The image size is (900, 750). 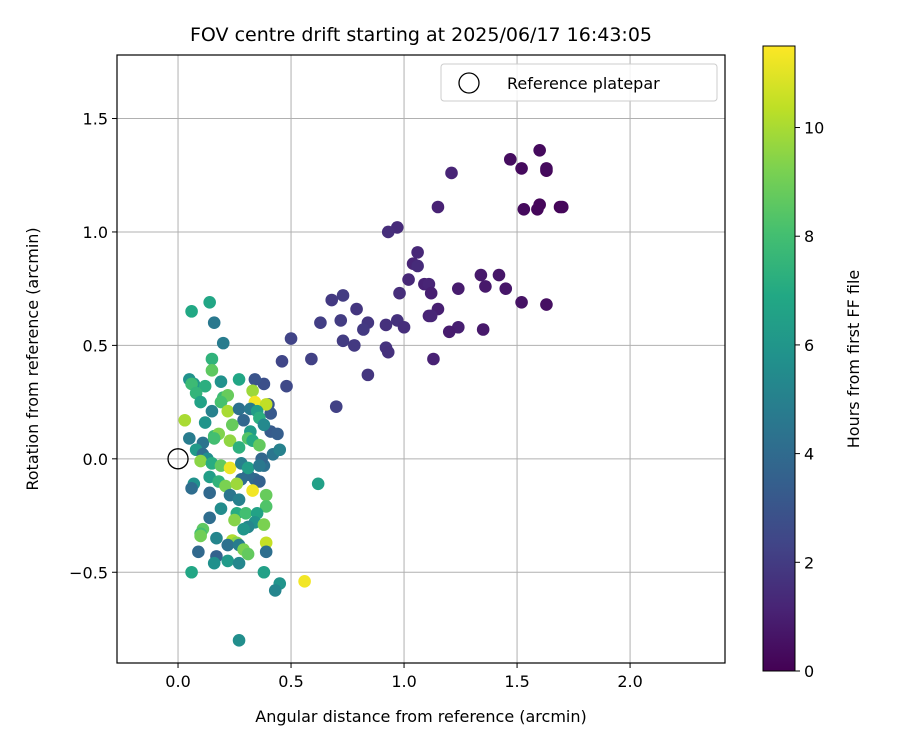 I want to click on reference-marker-group, so click(x=178, y=459).